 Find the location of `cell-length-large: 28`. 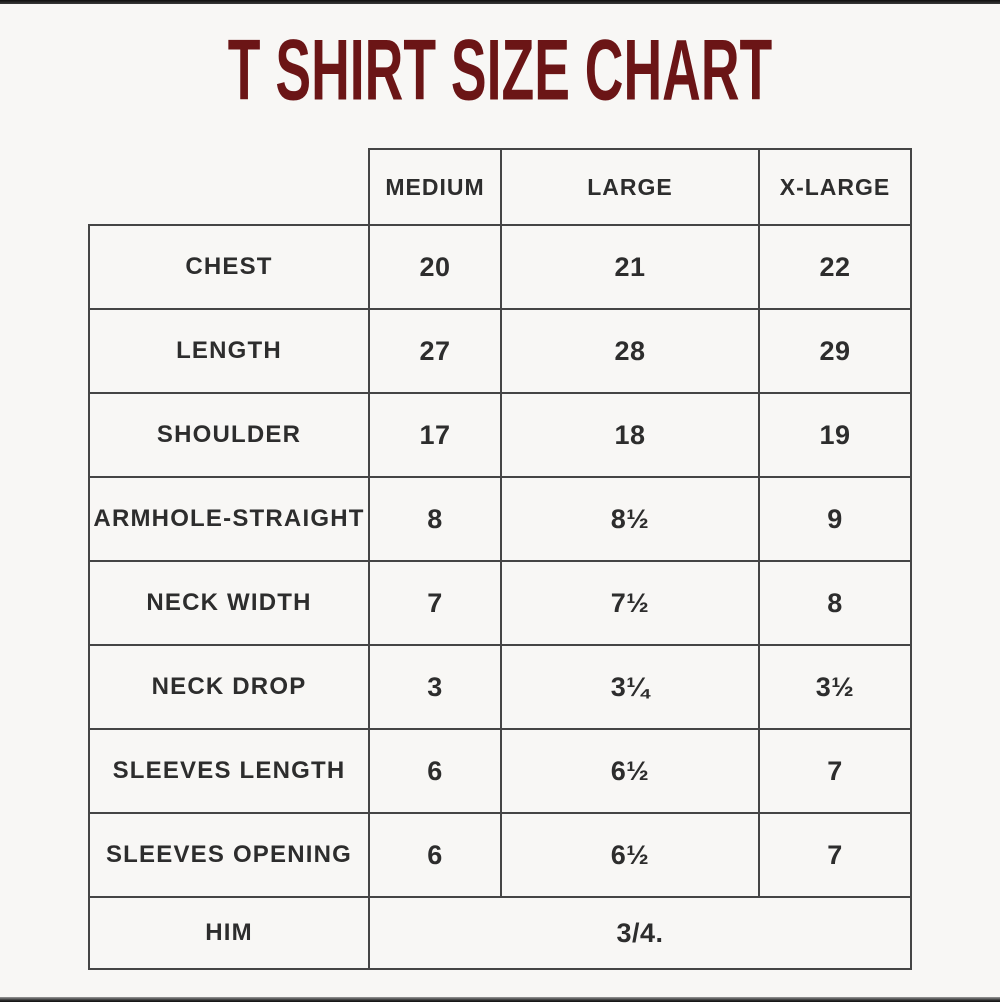

cell-length-large: 28 is located at coordinates (631, 352).